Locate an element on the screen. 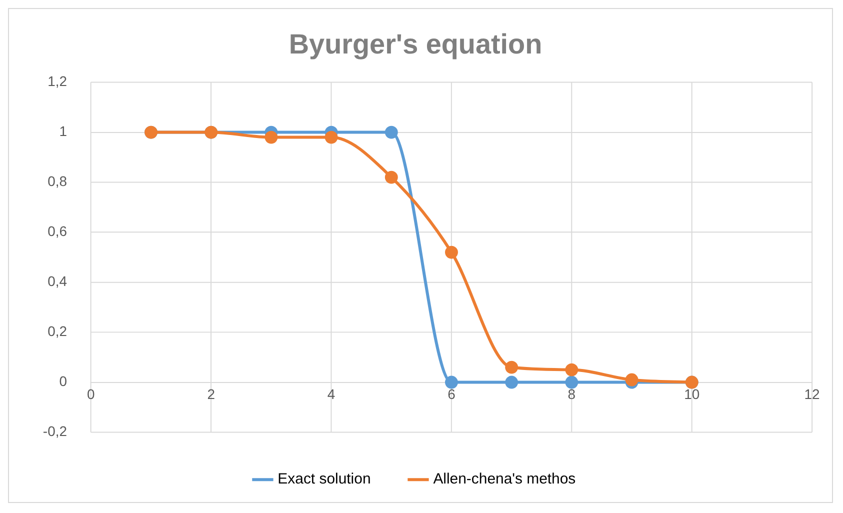 This screenshot has width=843, height=513. y-tick-label: 0,4 is located at coordinates (58, 281).